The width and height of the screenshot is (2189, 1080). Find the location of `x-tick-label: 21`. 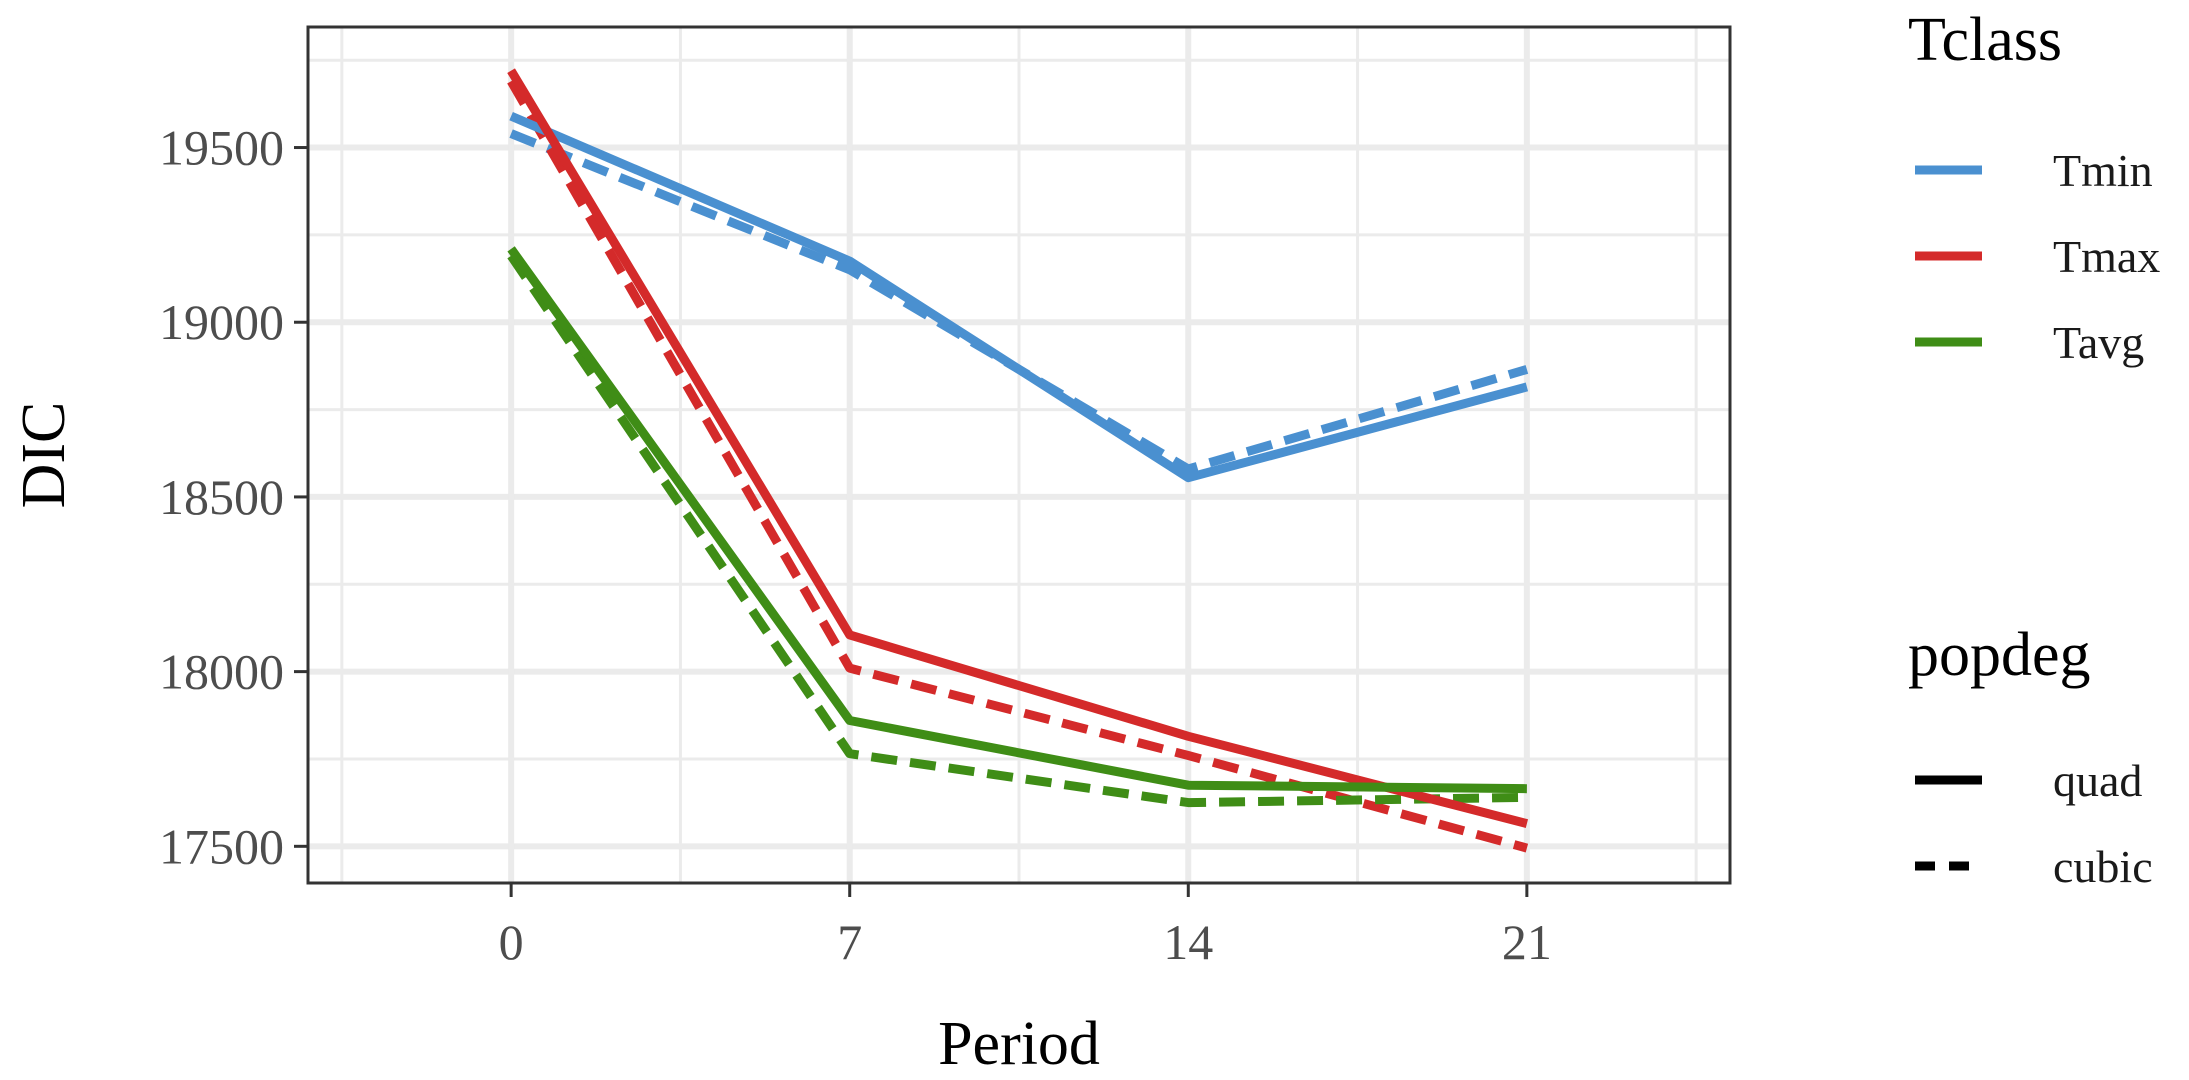

x-tick-label: 21 is located at coordinates (1527, 942).